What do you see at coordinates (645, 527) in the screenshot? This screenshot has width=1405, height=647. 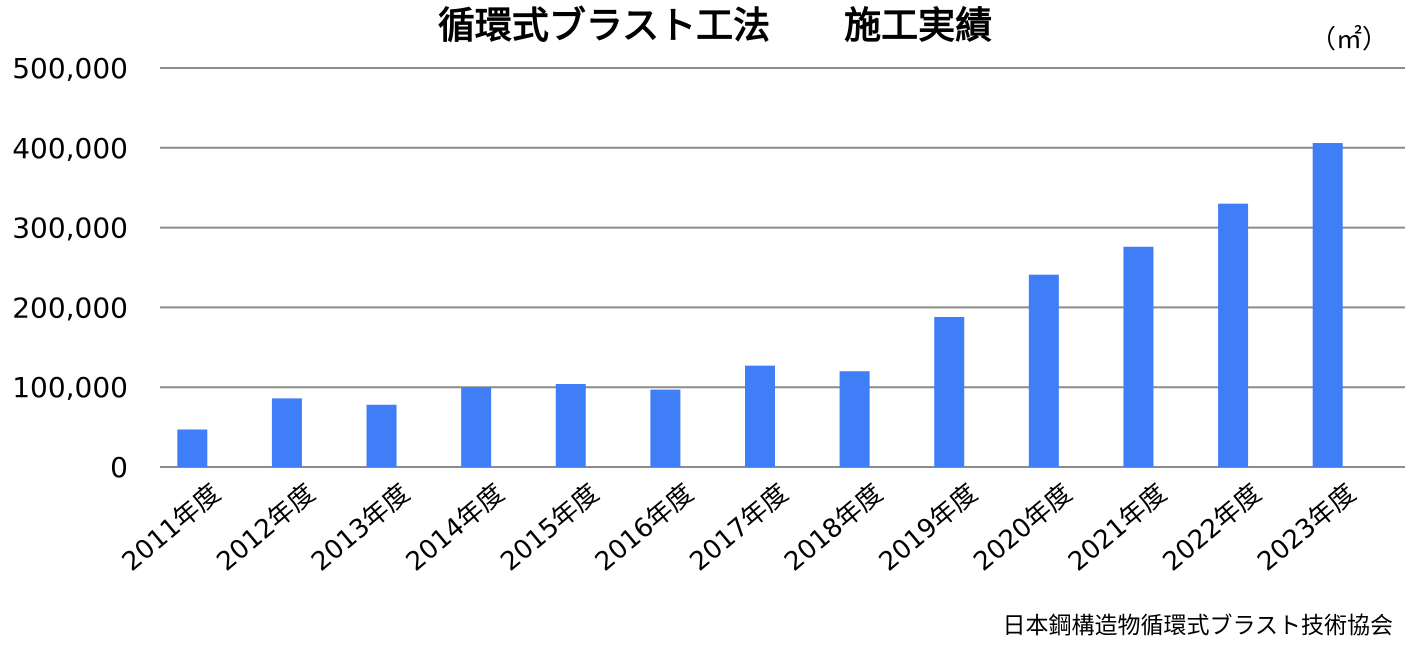 I see `x-tick-label: 2016年度` at bounding box center [645, 527].